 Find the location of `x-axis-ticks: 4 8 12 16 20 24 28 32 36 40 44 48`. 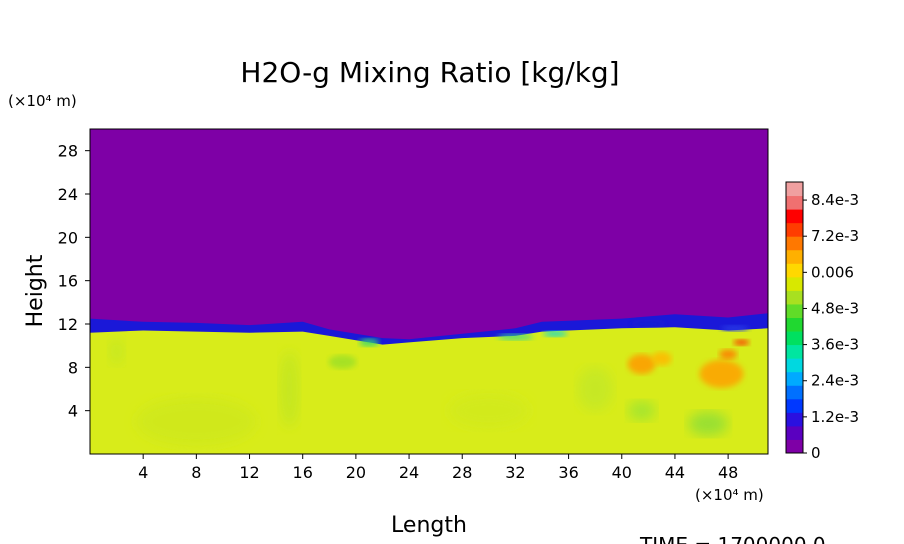

x-axis-ticks: 4 8 12 16 20 24 28 32 36 40 44 48 is located at coordinates (438, 468).